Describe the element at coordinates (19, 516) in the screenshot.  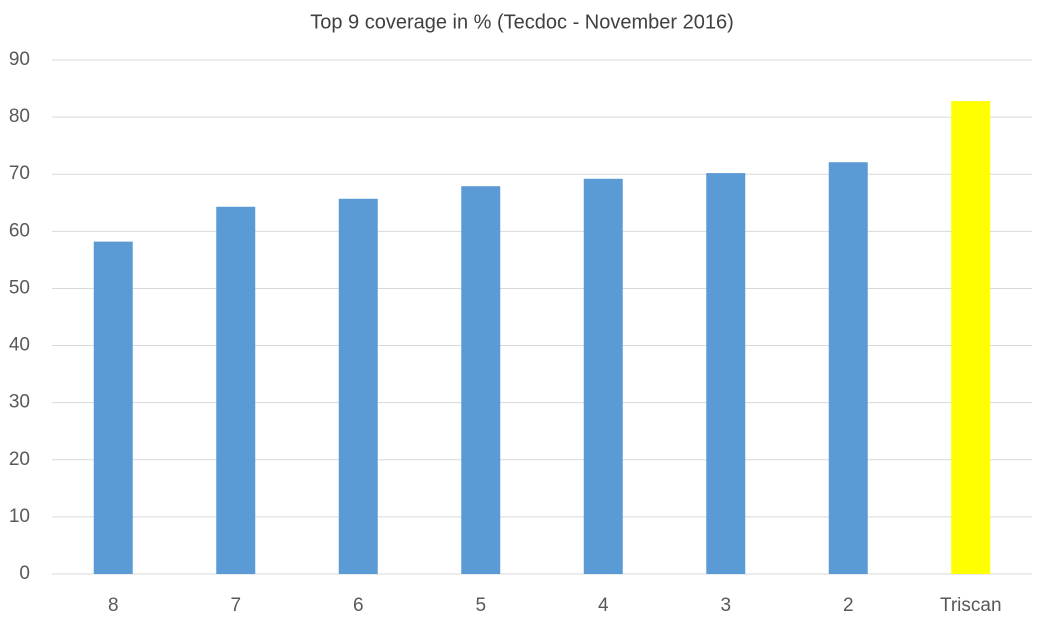
I see `y-tick-label: 10` at that location.